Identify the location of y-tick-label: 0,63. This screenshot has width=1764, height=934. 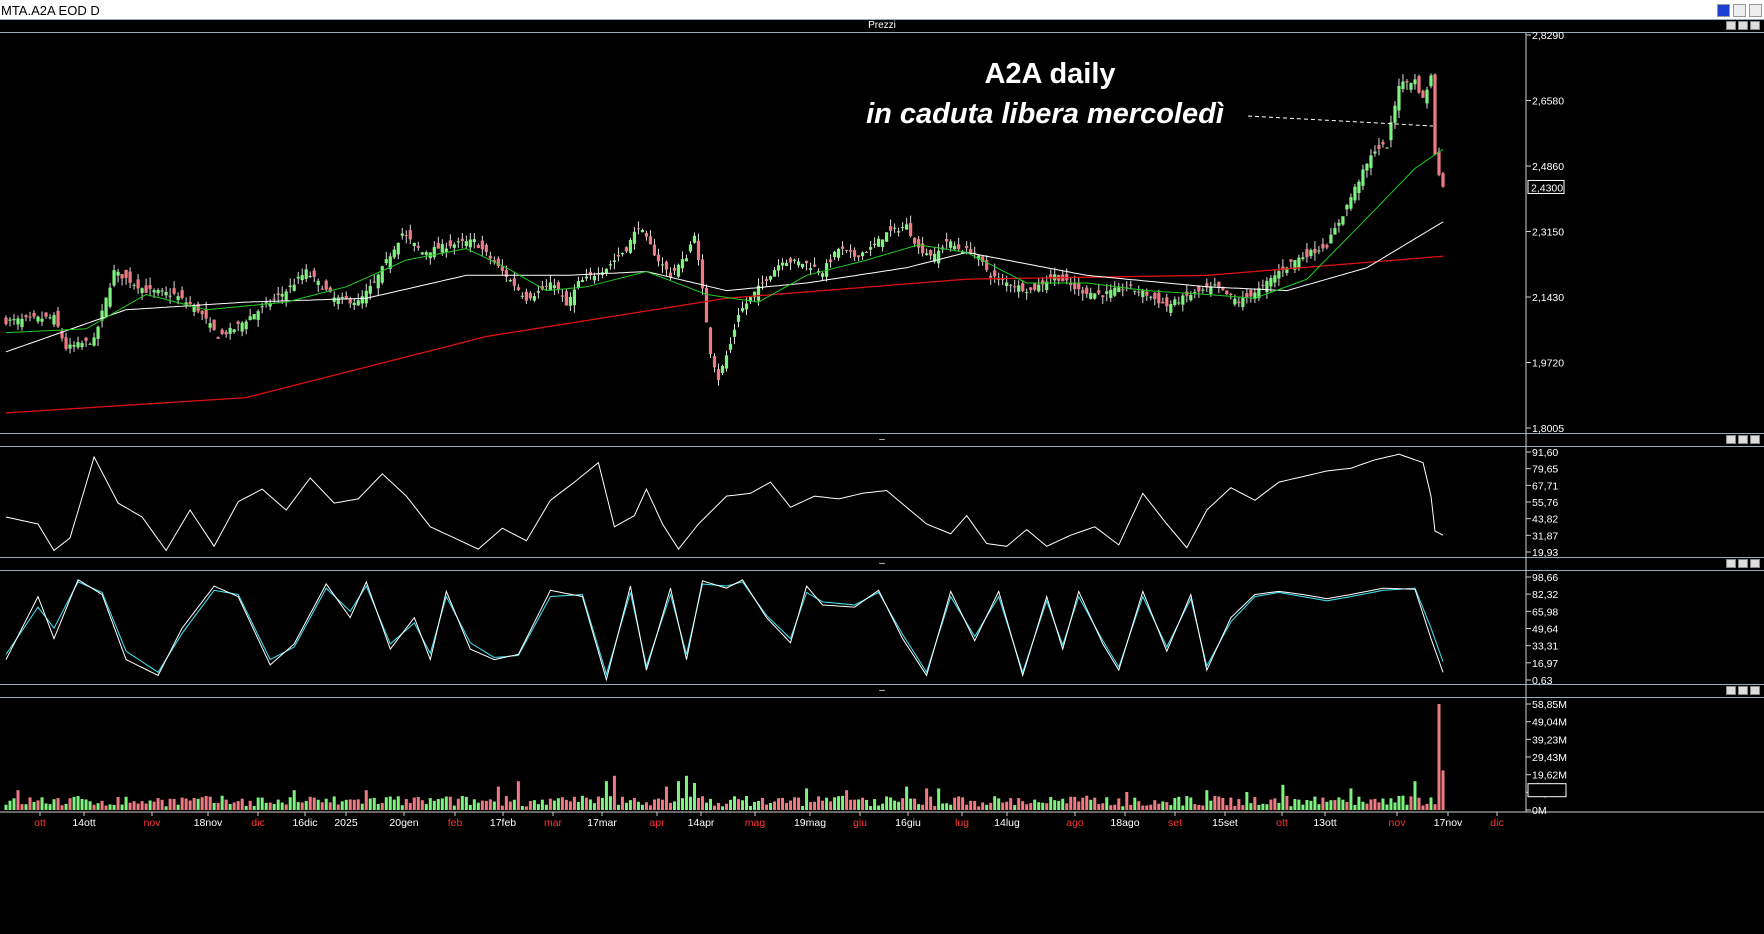
(1542, 681).